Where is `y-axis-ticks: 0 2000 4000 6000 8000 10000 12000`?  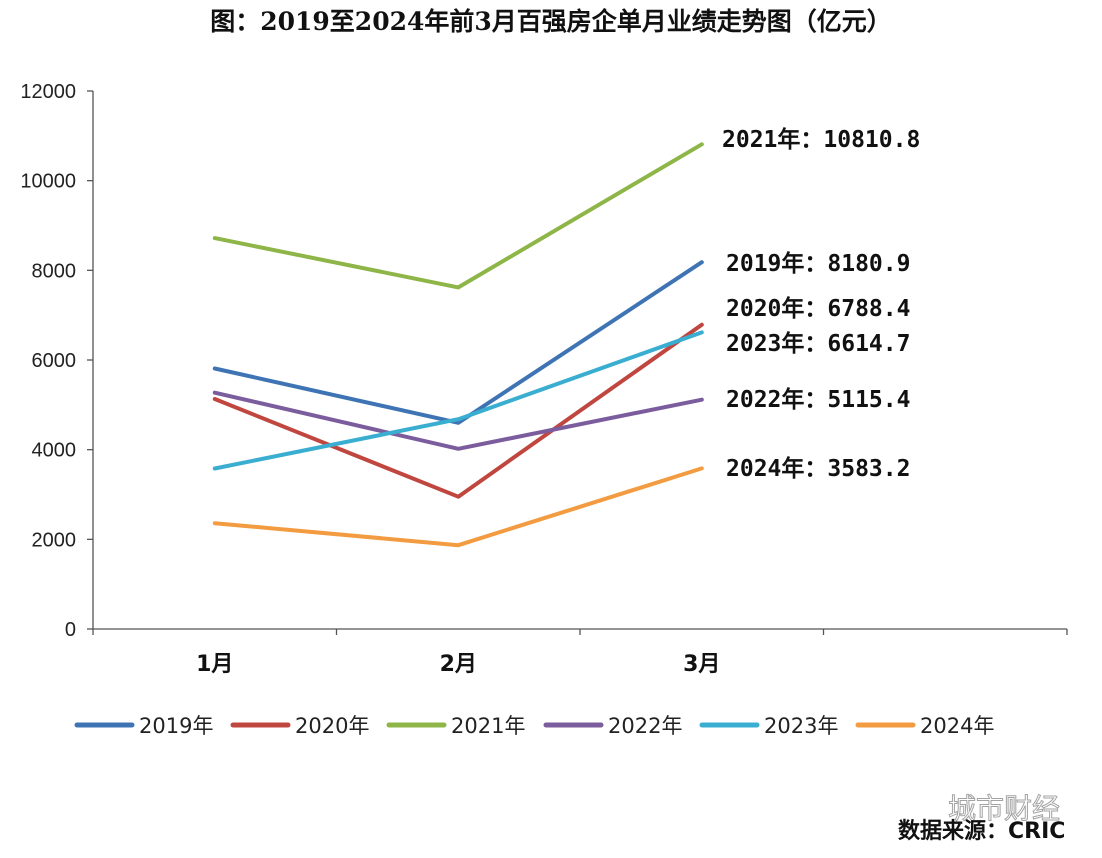 y-axis-ticks: 0 2000 4000 6000 8000 10000 12000 is located at coordinates (56, 361).